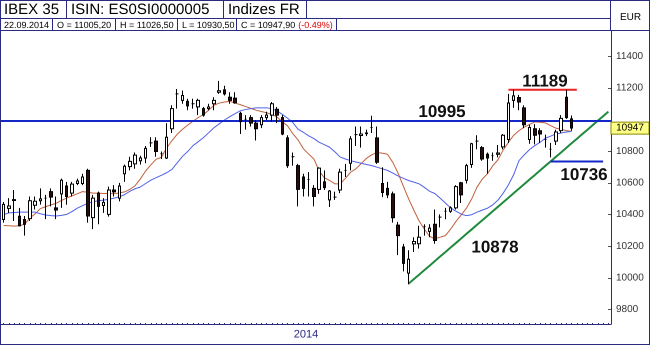  Describe the element at coordinates (630, 56) in the screenshot. I see `y-tick-label: 11400` at that location.